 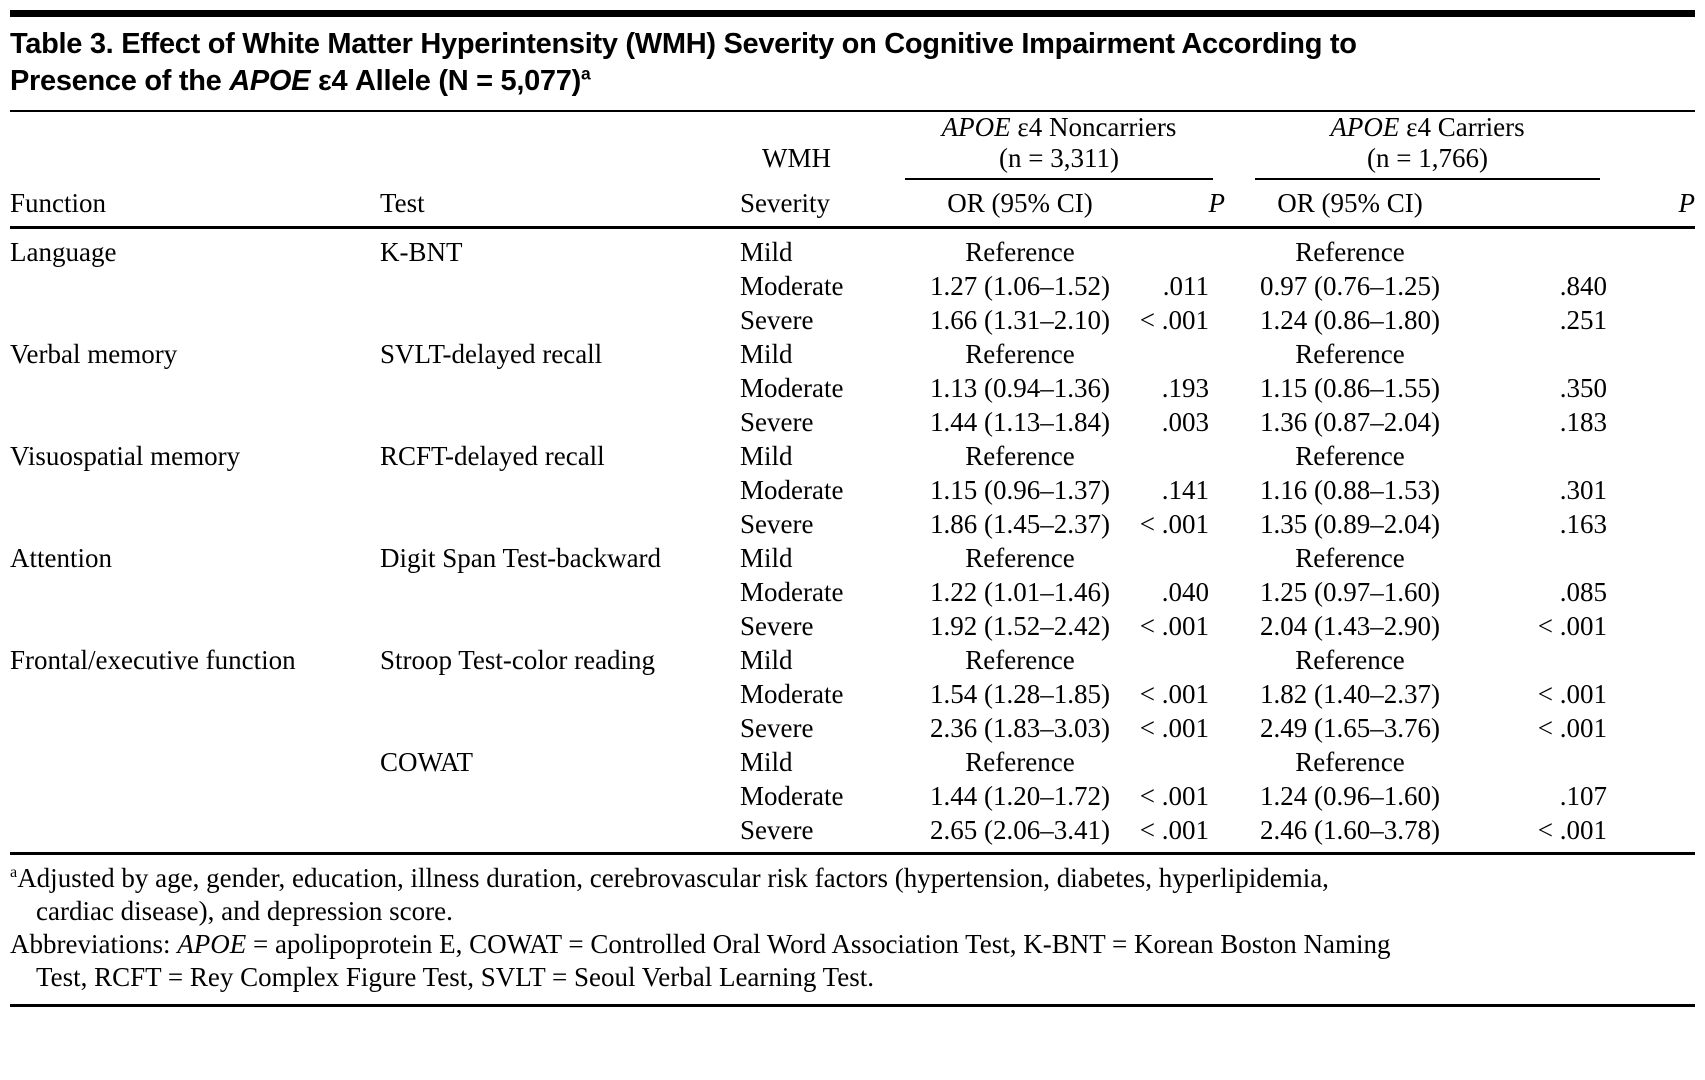 I want to click on group1-n-count: (n = 3,311), so click(x=1059, y=158).